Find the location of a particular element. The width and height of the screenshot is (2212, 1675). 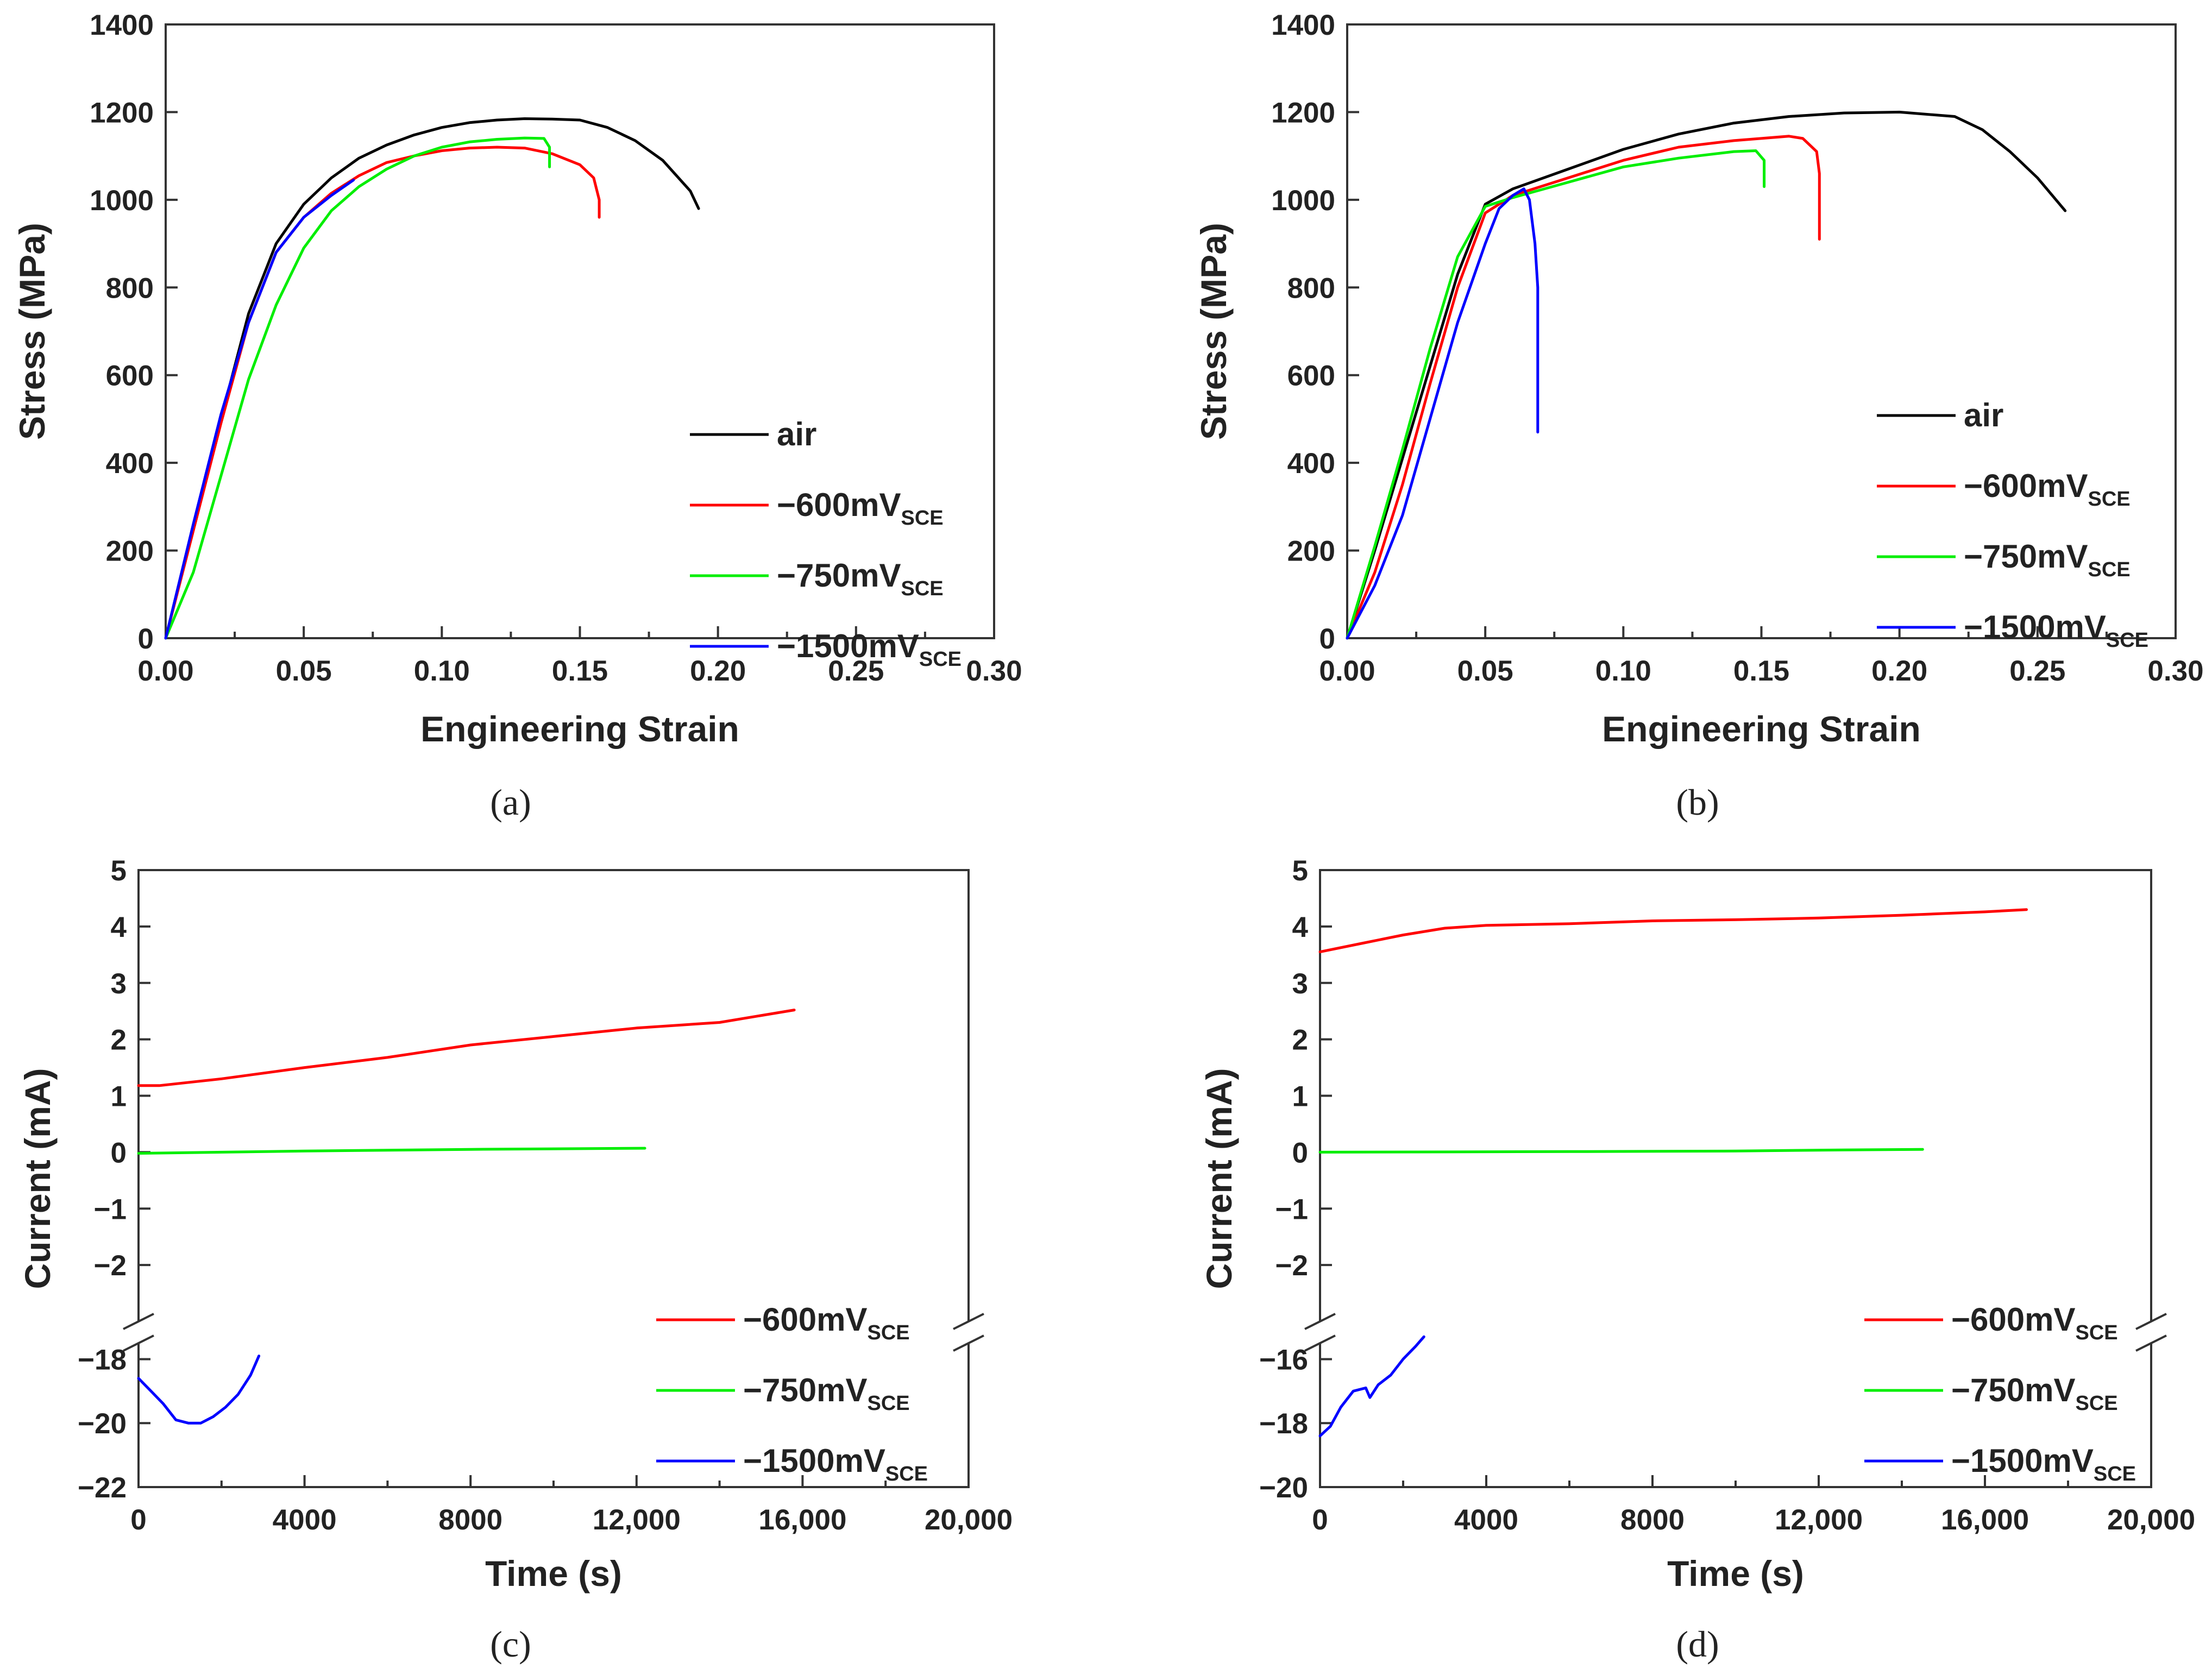

x-tick-label: 0 is located at coordinates (138, 1520).